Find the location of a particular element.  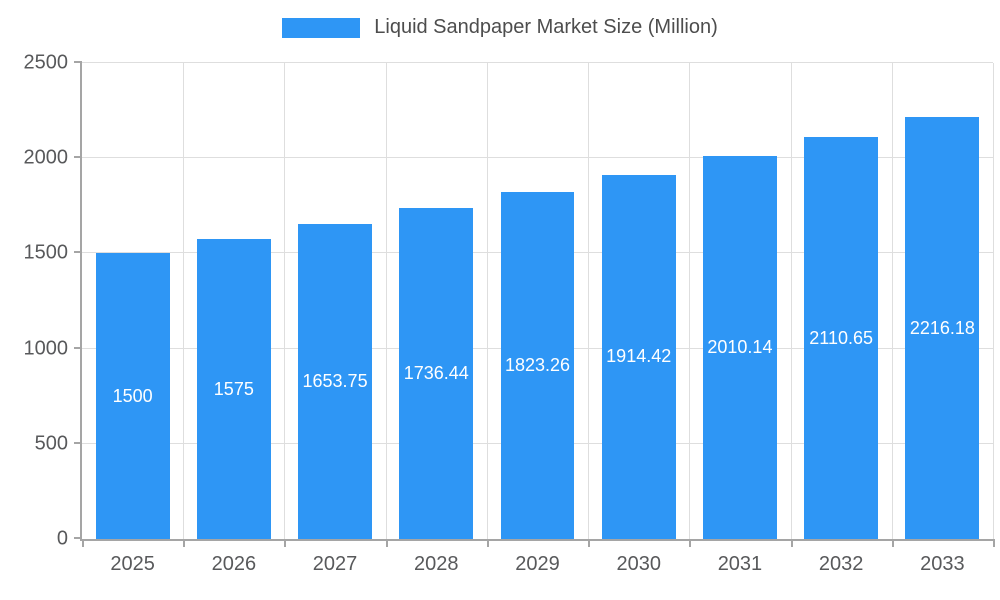

bar-2028: 1736.44 is located at coordinates (436, 373).